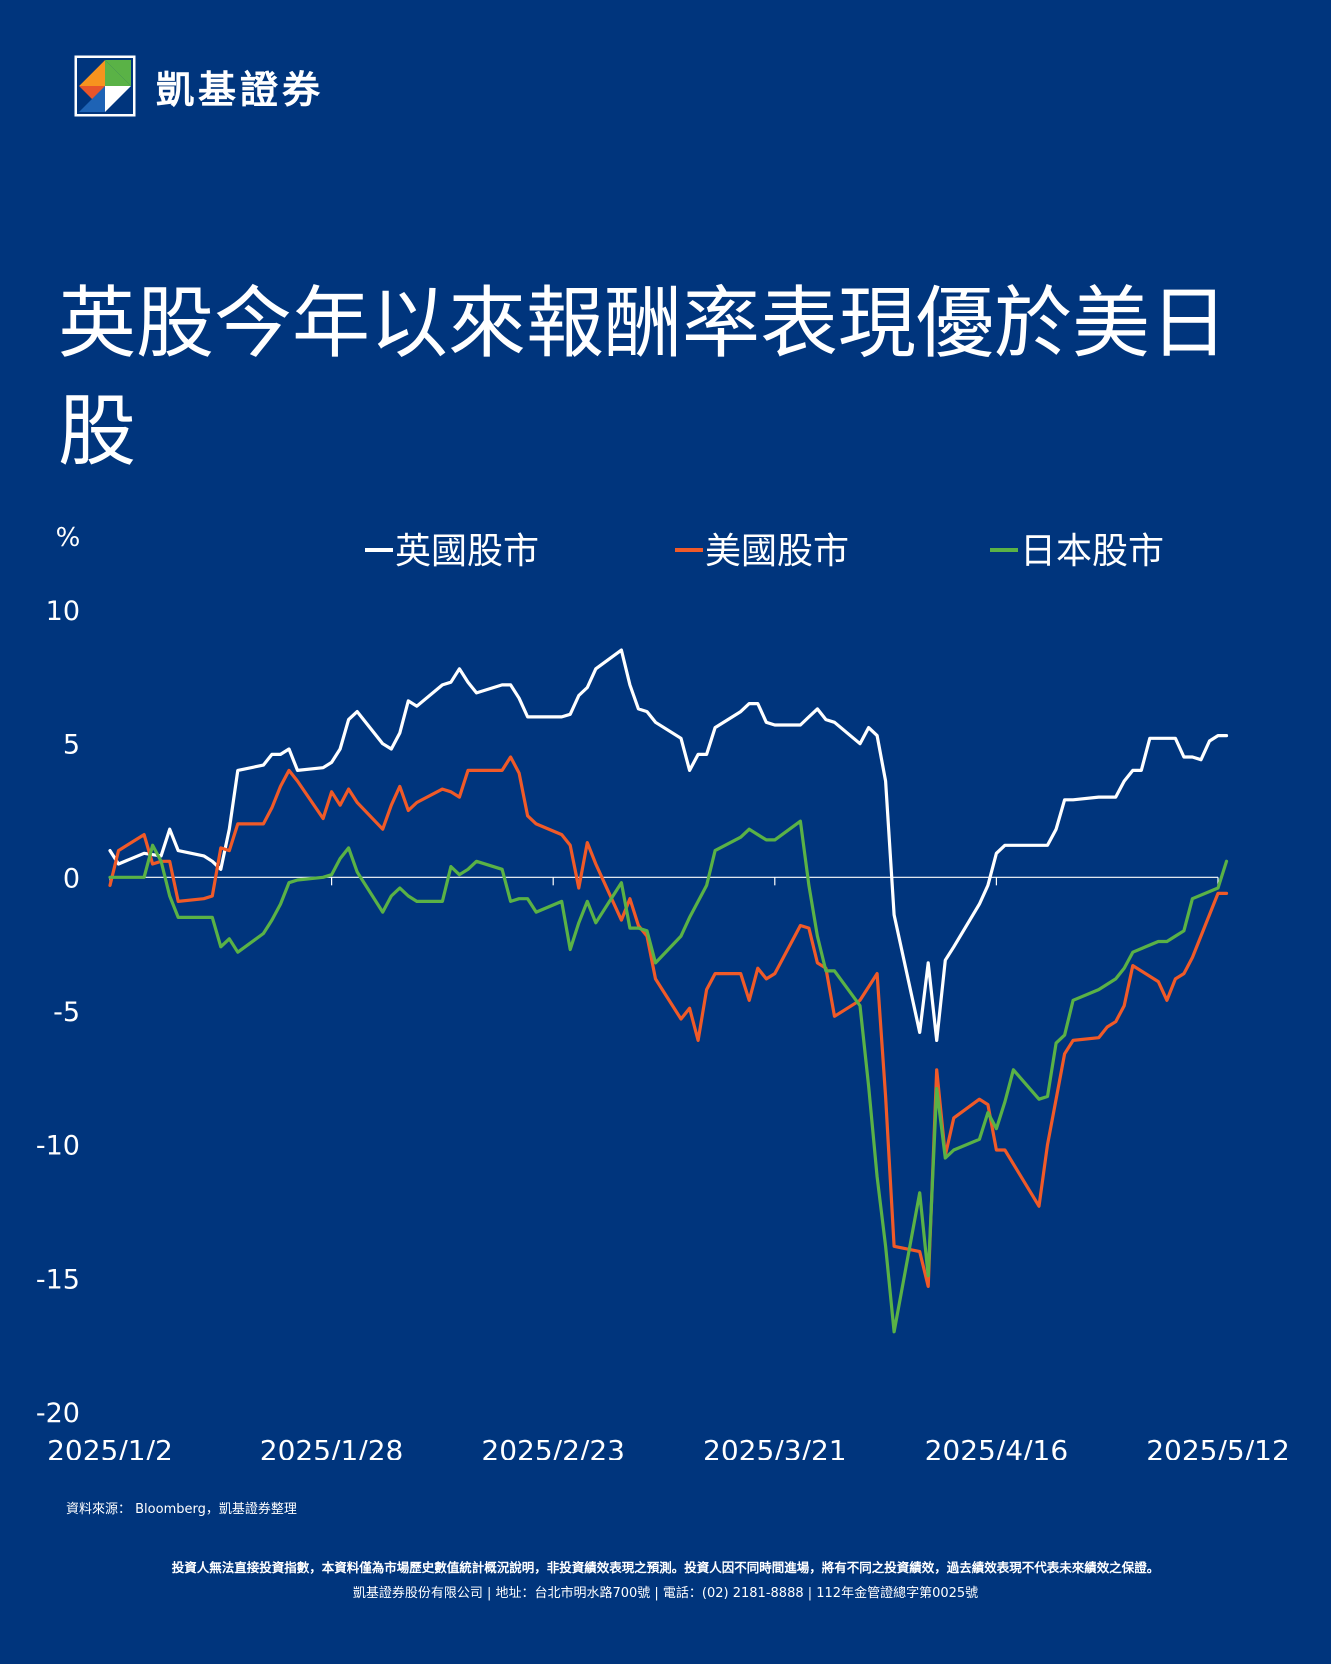 Image resolution: width=1331 pixels, height=1664 pixels. I want to click on legend-label: 日本股市, so click(1092, 551).